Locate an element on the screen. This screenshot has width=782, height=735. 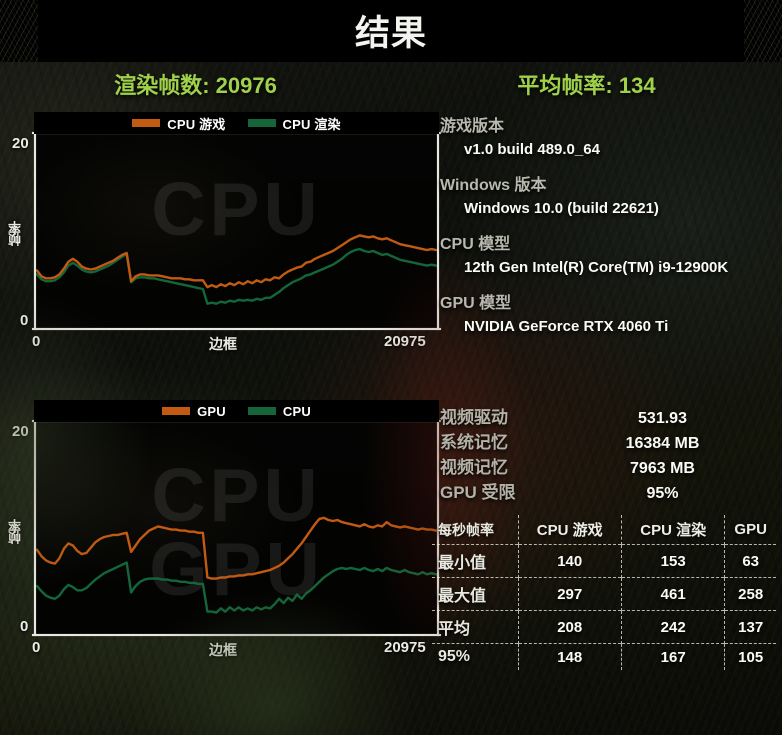
spec-row-system-memory: 系统记忆 16384 MB is located at coordinates (608, 440).